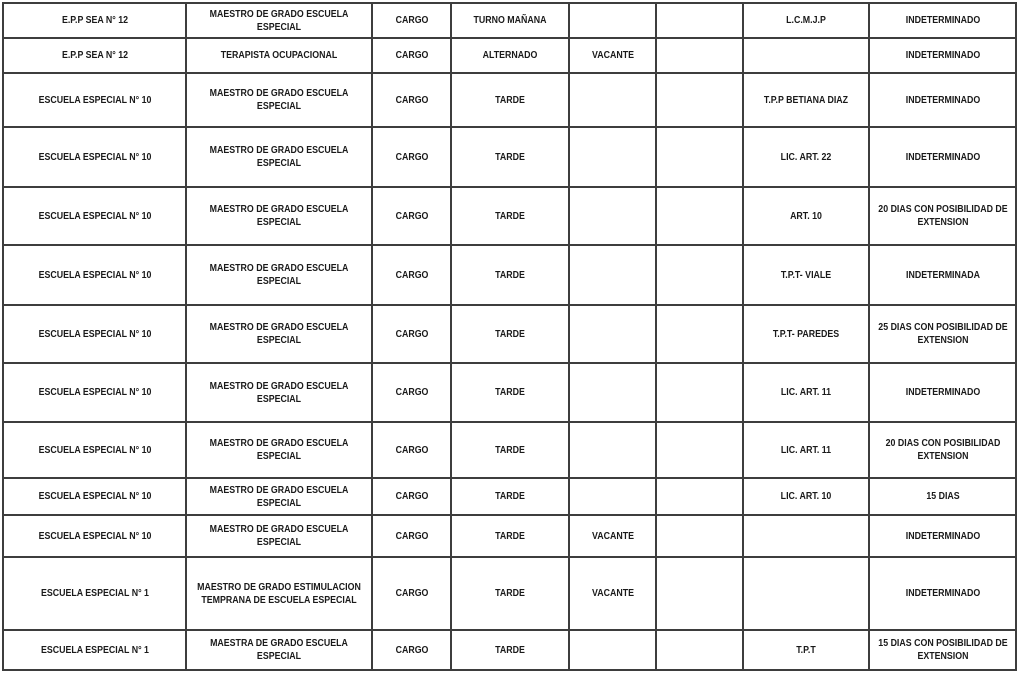 This screenshot has height=676, width=1020. Describe the element at coordinates (94, 20) in the screenshot. I see `cell-text-school: E.P.P SEA N° 12` at that location.